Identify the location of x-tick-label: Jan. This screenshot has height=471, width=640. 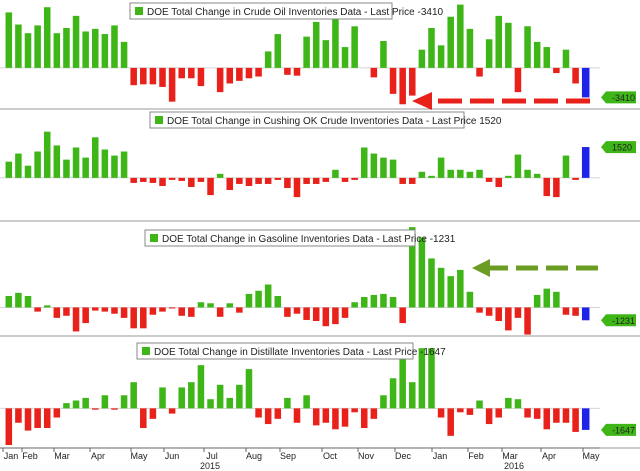
(440, 456).